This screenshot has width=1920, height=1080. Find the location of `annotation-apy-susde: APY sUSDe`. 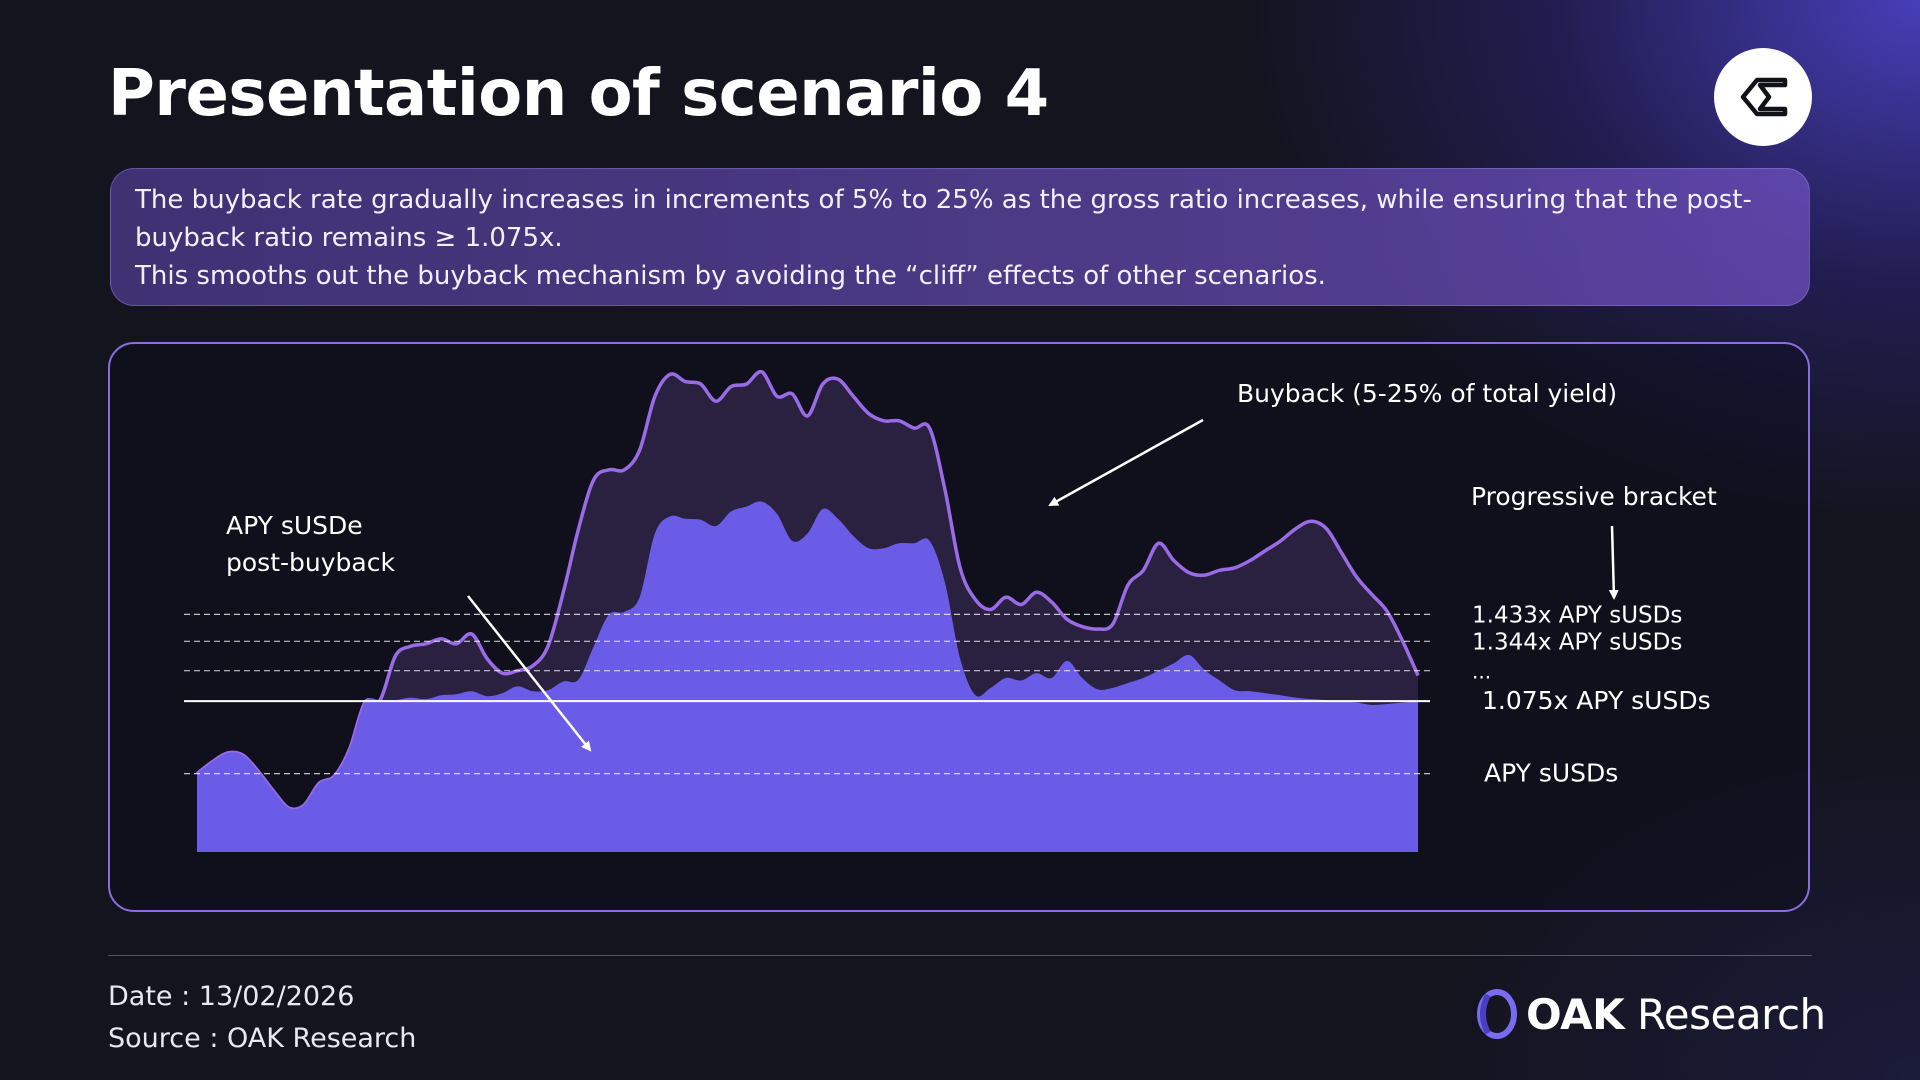

annotation-apy-susde: APY sUSDe is located at coordinates (294, 525).